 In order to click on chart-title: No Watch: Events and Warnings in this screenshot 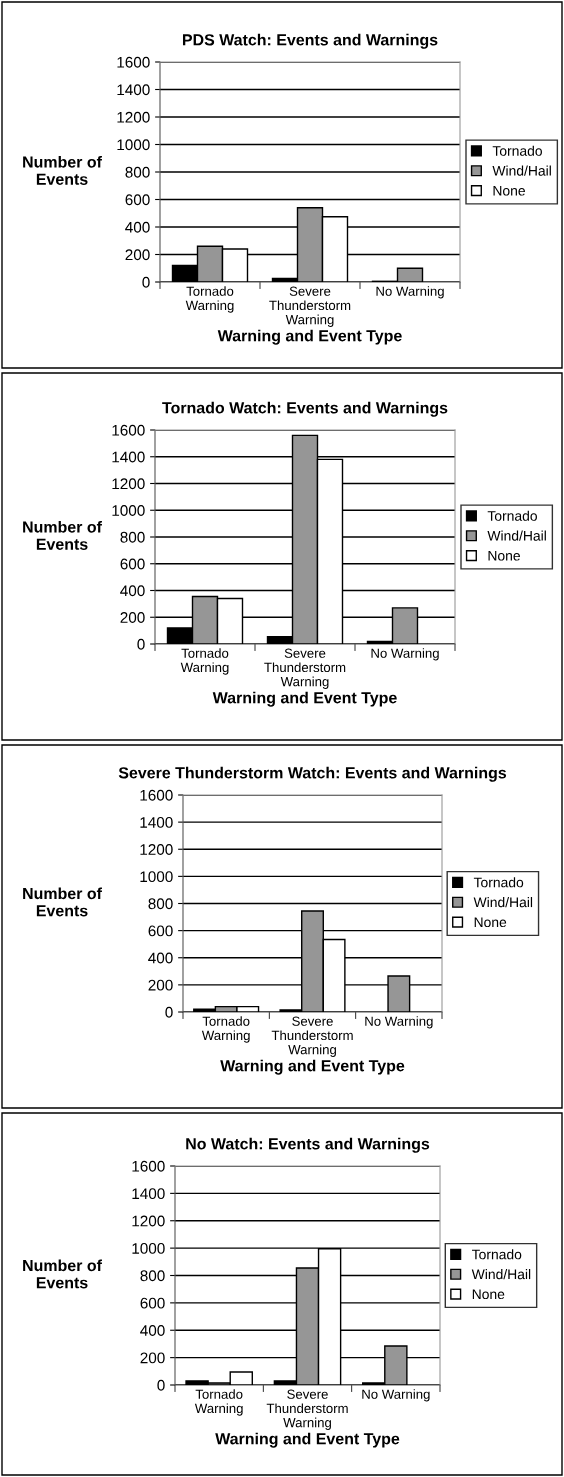, I will do `click(308, 1145)`.